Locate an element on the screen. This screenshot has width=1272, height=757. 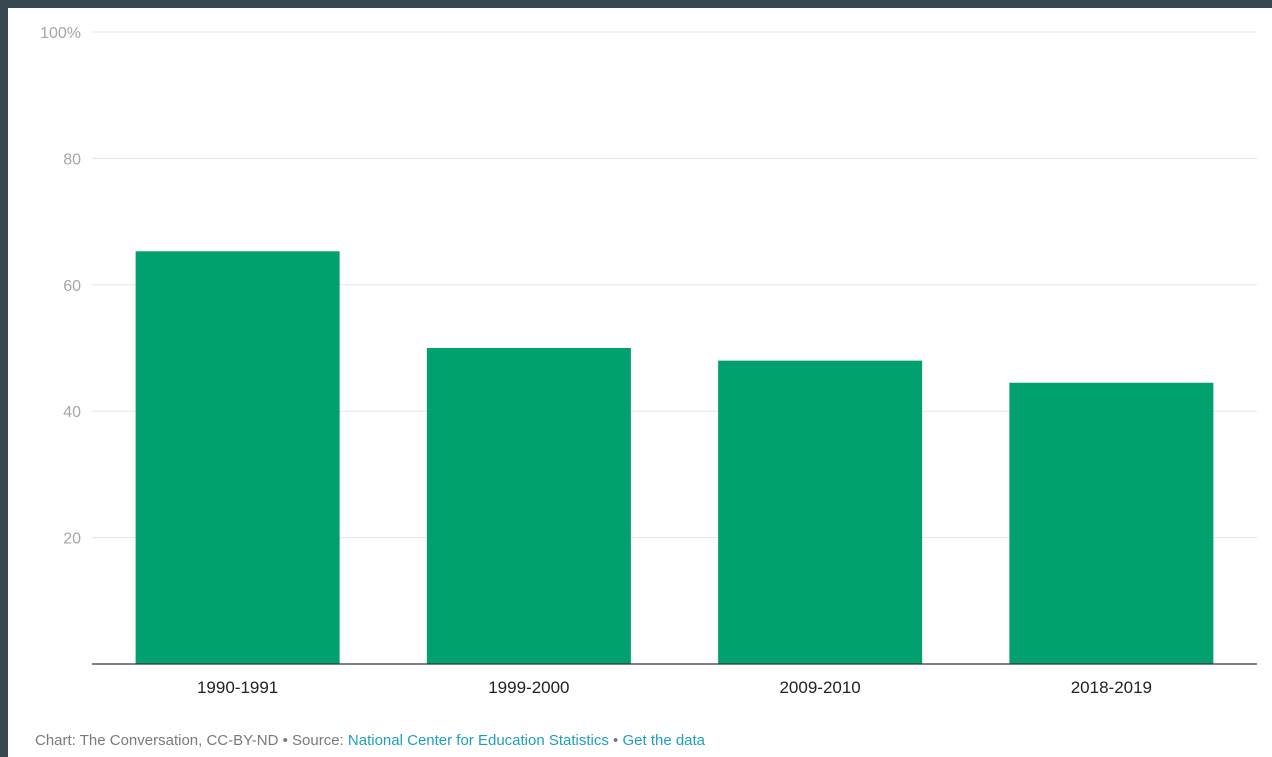
x-category-label: 1999-2000 is located at coordinates (528, 687).